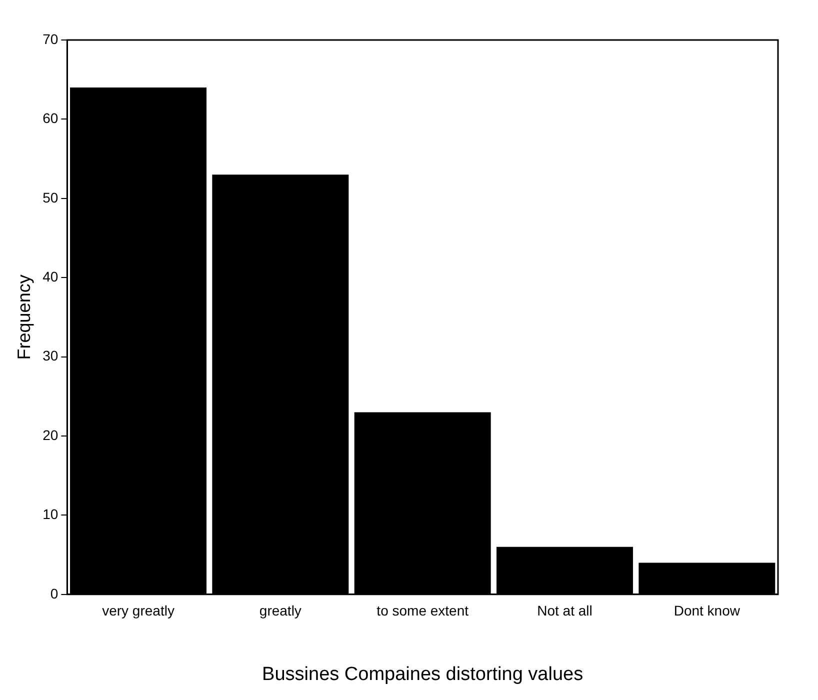 The width and height of the screenshot is (818, 700). Describe the element at coordinates (138, 610) in the screenshot. I see `x-tick-label: very greatly` at that location.